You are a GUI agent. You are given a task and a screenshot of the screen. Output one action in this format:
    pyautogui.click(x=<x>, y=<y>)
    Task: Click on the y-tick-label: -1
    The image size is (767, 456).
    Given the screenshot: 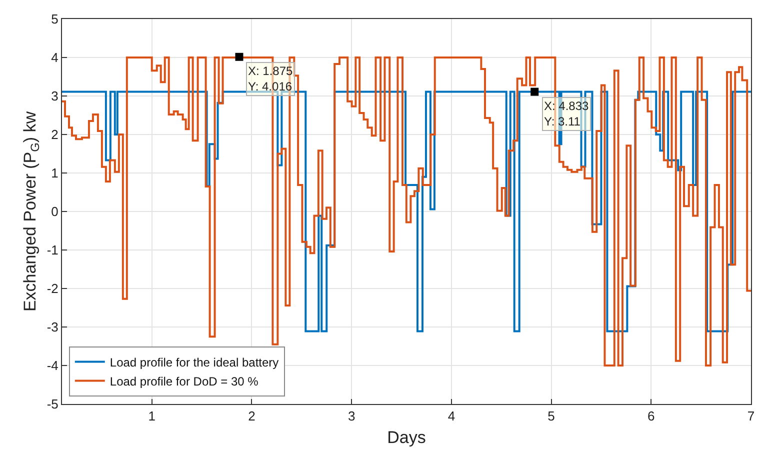 What is the action you would take?
    pyautogui.click(x=52, y=250)
    